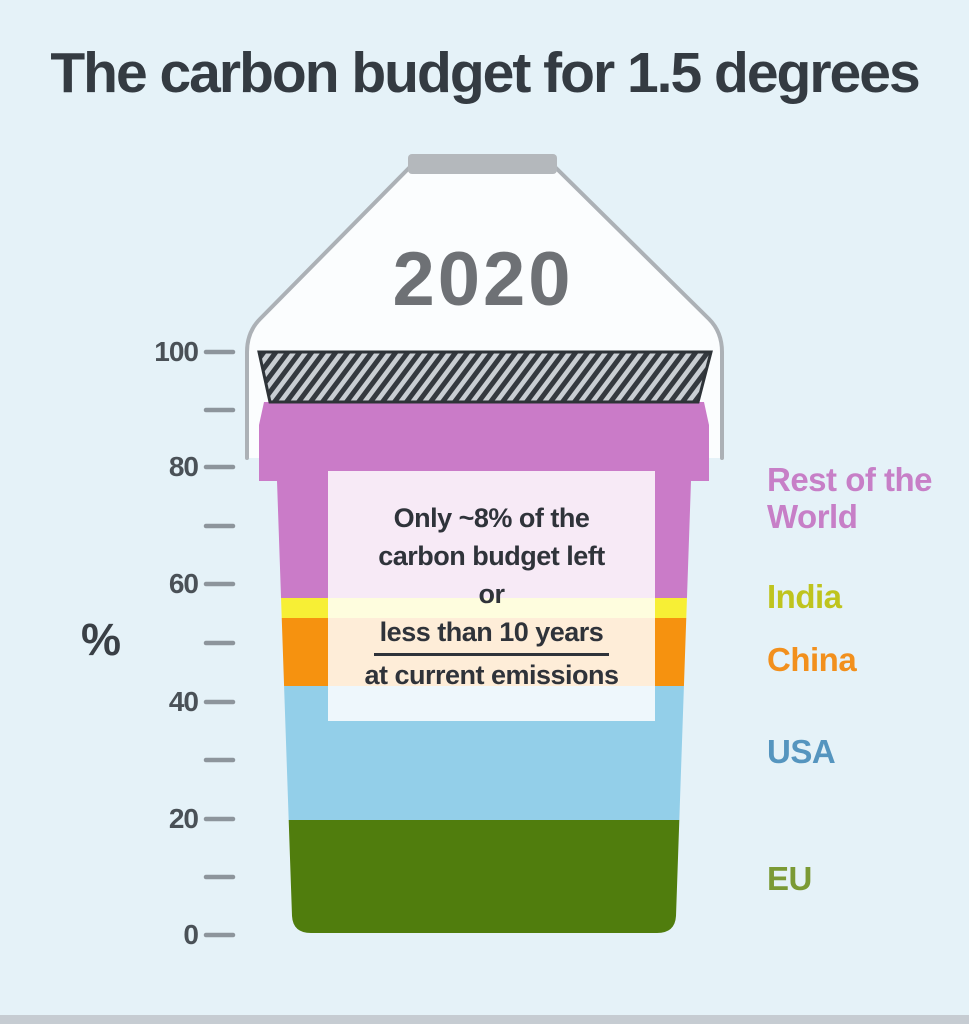 Image resolution: width=969 pixels, height=1024 pixels. What do you see at coordinates (100, 639) in the screenshot?
I see `axis-unit-label: %` at bounding box center [100, 639].